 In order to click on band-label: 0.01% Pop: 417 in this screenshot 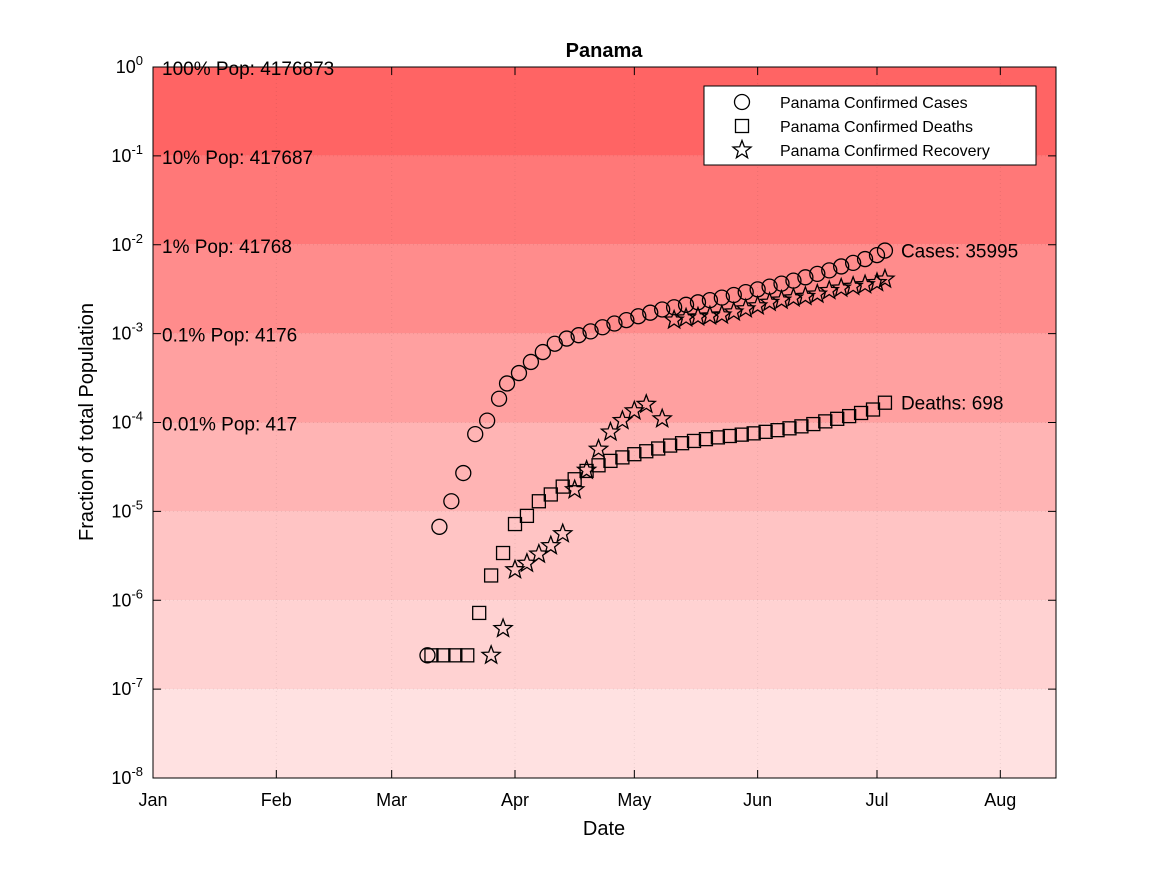, I will do `click(229, 425)`.